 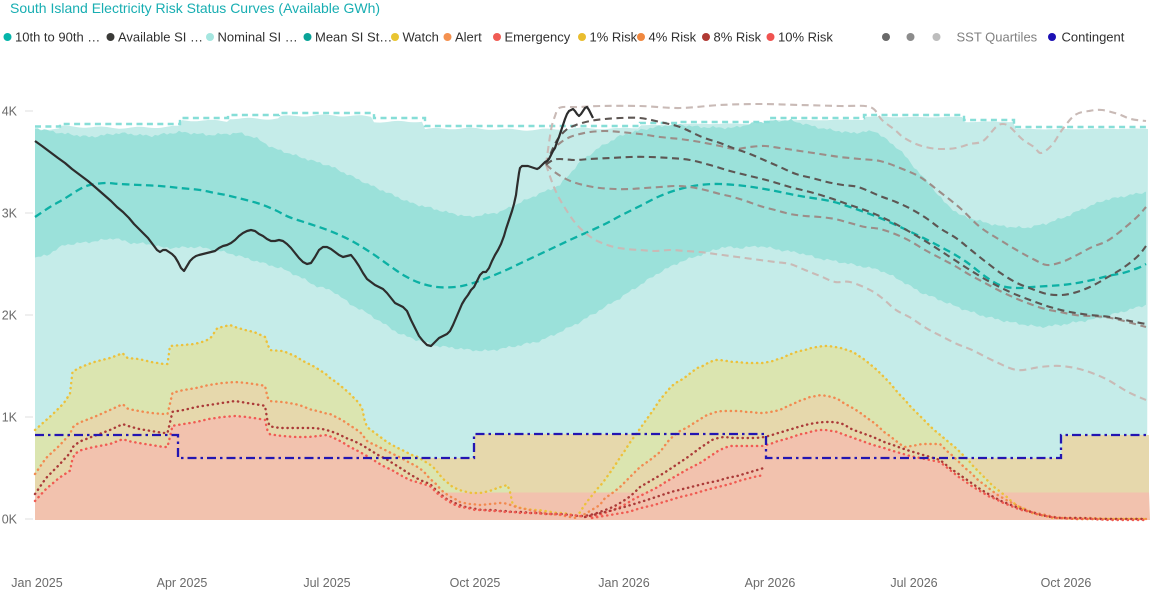 What do you see at coordinates (421, 37) in the screenshot?
I see `svg-text: Watch` at bounding box center [421, 37].